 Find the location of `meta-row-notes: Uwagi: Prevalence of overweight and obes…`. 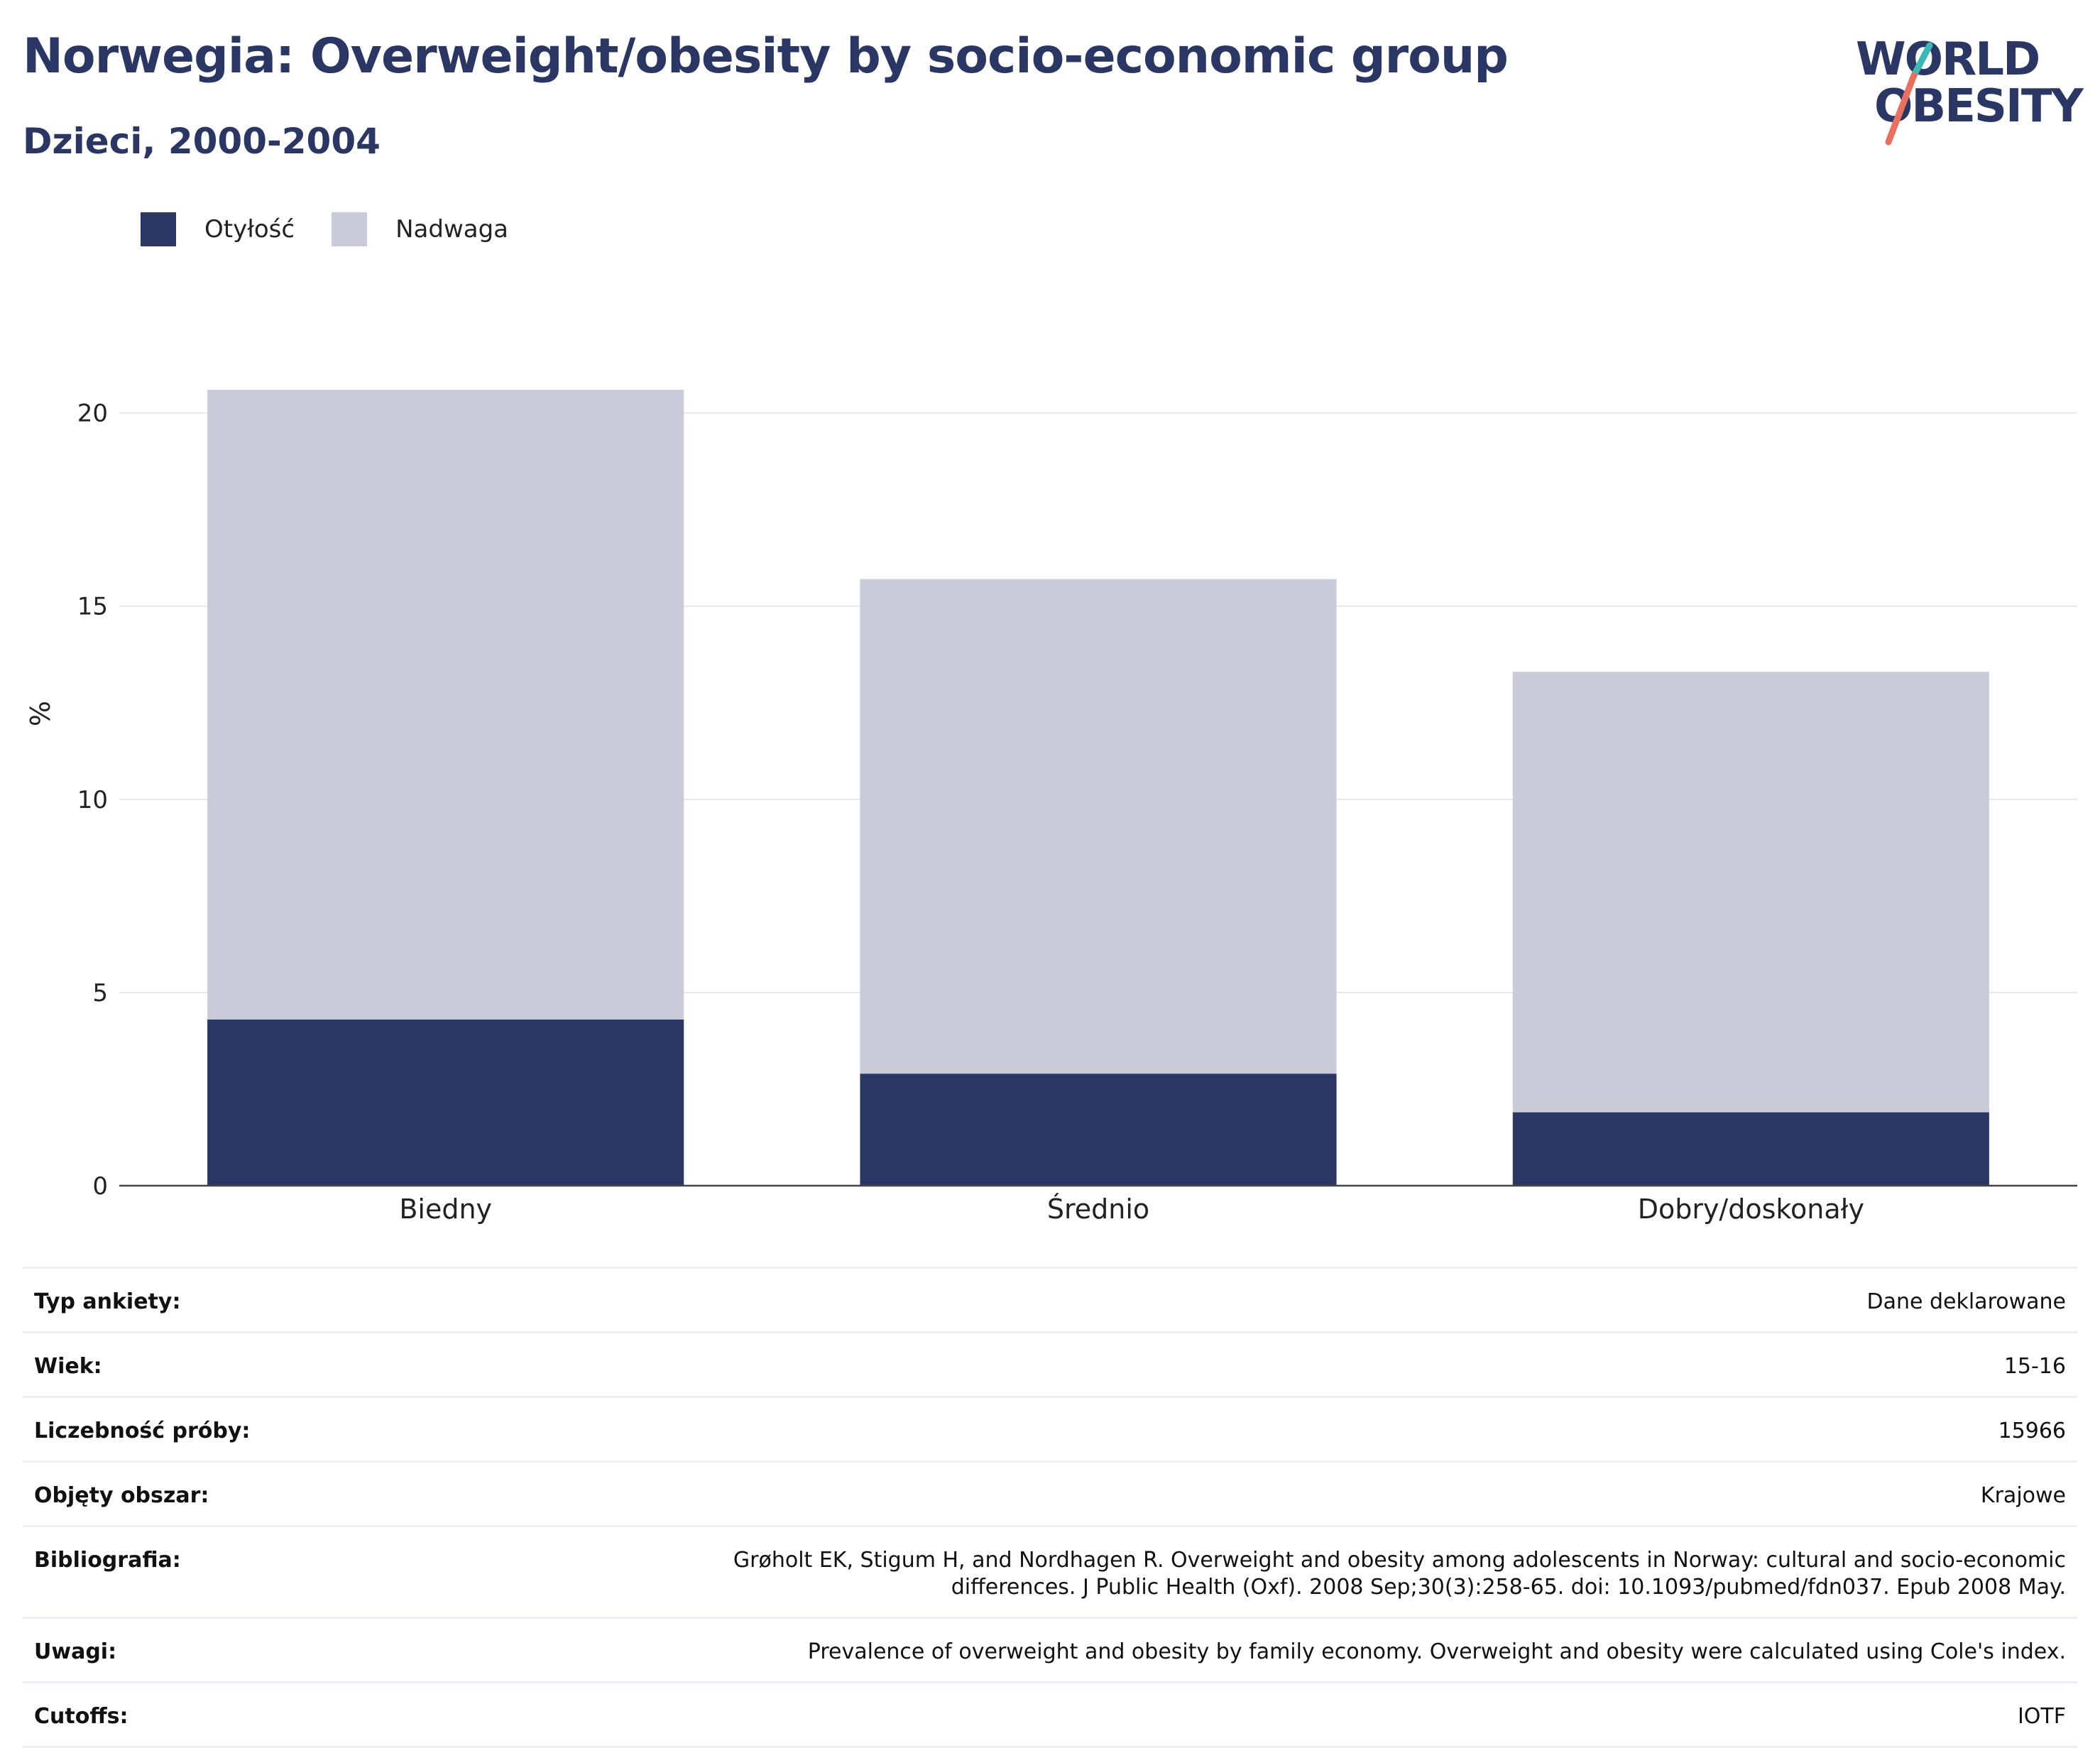

meta-row-notes: Uwagi: Prevalence of overweight and obes… is located at coordinates (1050, 1651).